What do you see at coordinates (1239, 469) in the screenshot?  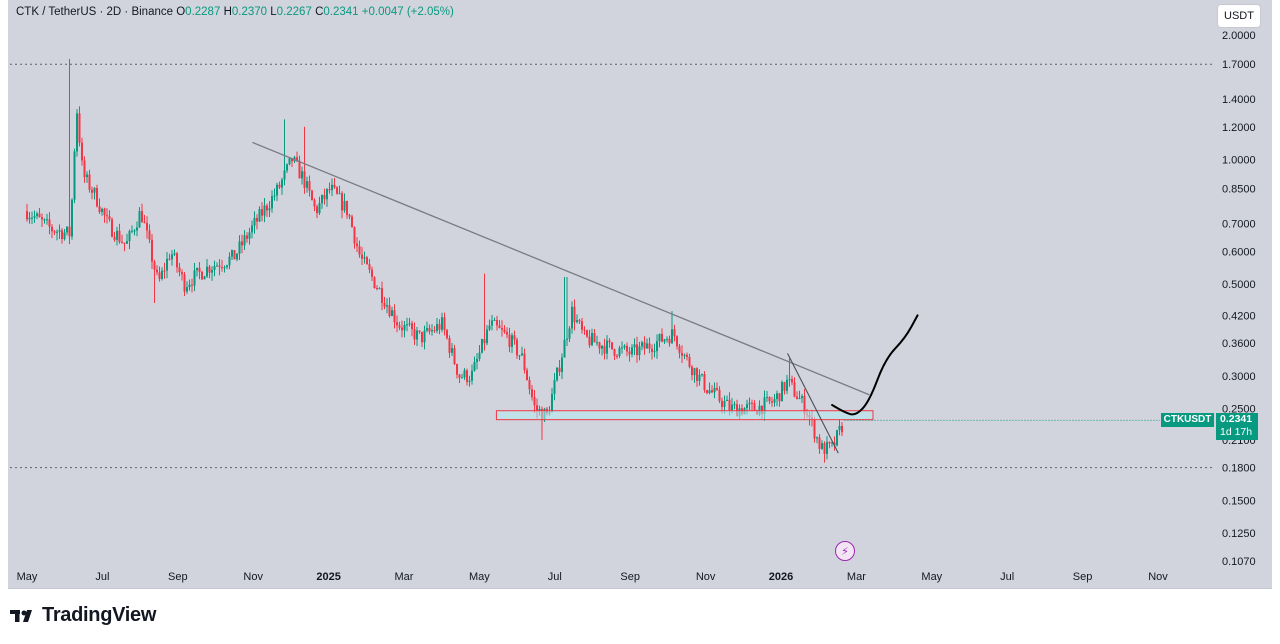 I see `y-tick-label: 0.1800` at bounding box center [1239, 469].